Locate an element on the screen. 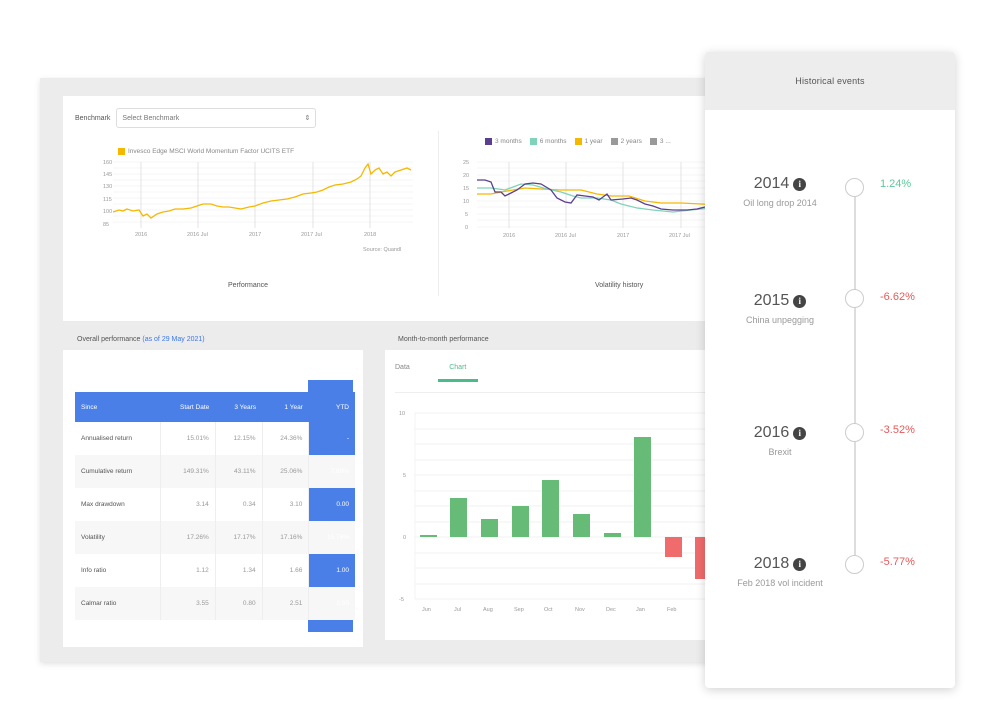 Image resolution: width=1000 pixels, height=727 pixels. cell: 3.55 is located at coordinates (188, 603).